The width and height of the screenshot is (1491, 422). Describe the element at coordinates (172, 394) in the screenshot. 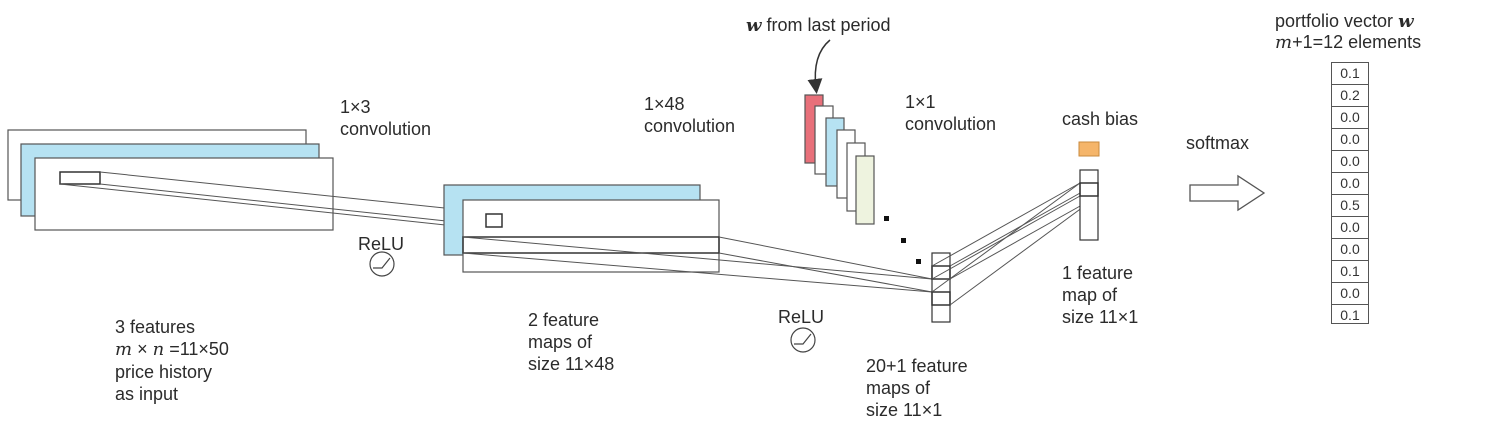

I see `input-line4: as input` at that location.